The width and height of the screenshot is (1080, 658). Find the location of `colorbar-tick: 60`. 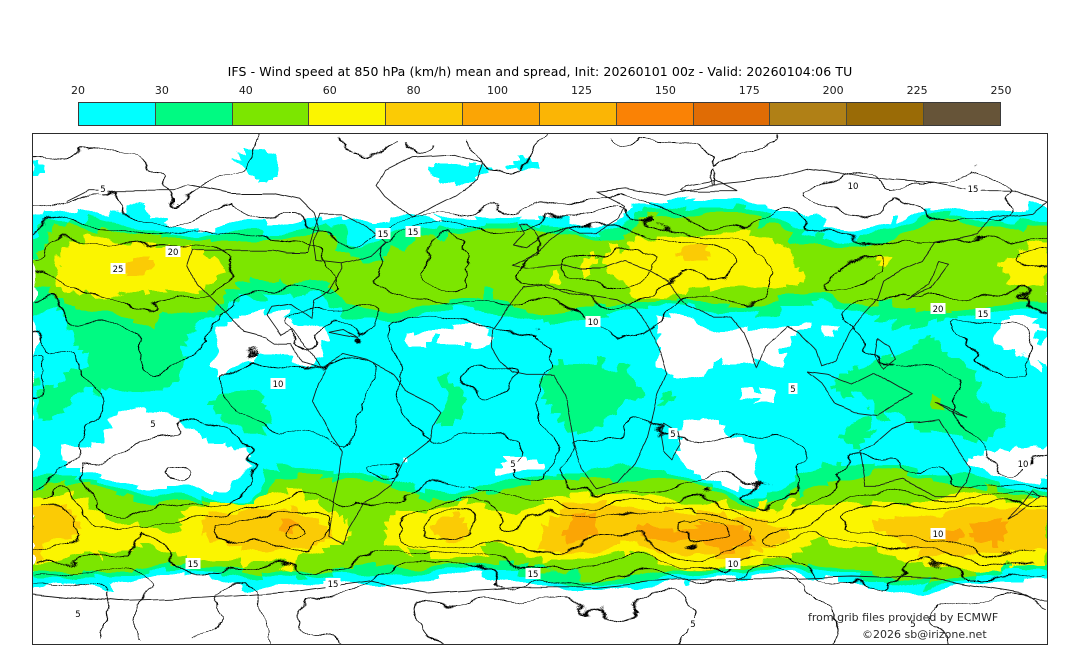

colorbar-tick: 60 is located at coordinates (329, 90).